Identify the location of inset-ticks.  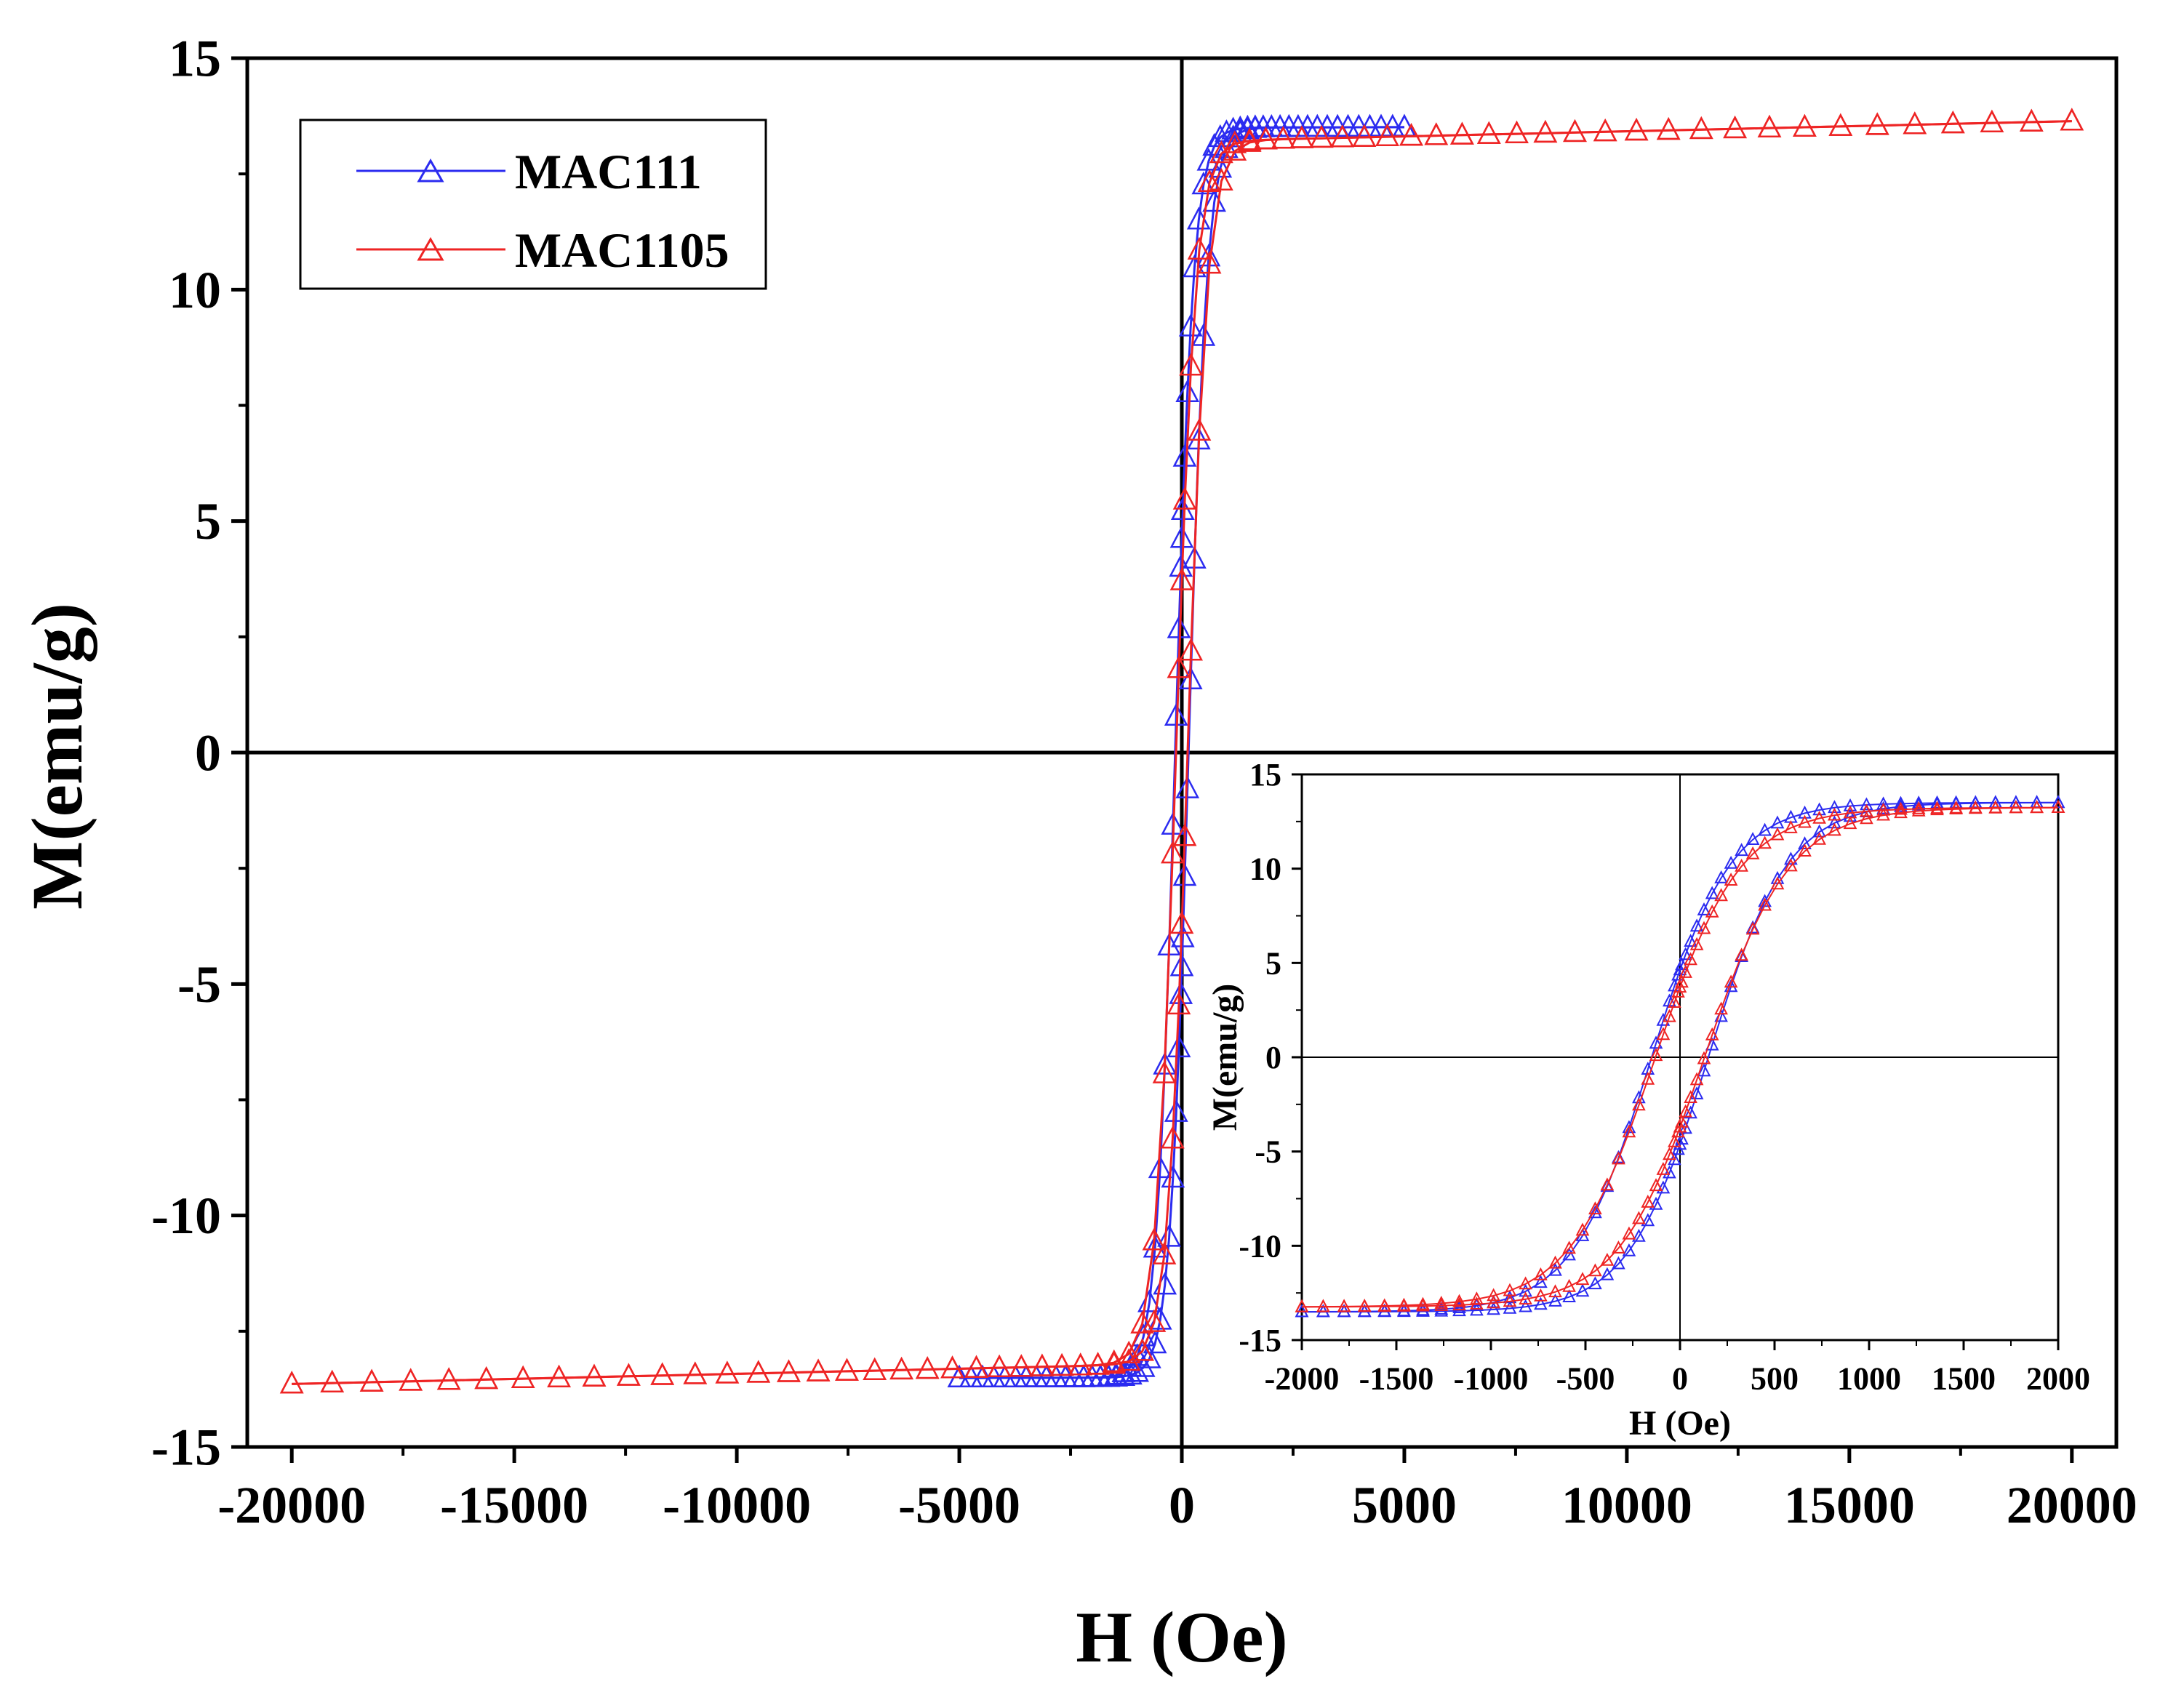
(1676, 1061).